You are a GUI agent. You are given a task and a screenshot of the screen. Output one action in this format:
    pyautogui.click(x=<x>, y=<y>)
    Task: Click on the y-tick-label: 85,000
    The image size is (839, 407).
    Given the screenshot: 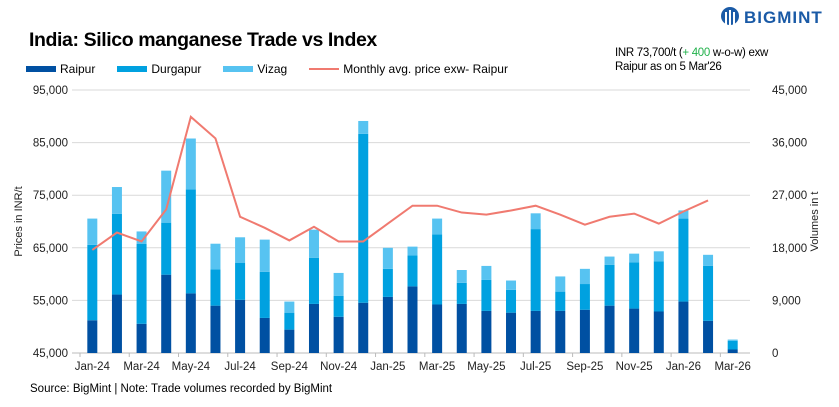 What is the action you would take?
    pyautogui.click(x=50, y=144)
    